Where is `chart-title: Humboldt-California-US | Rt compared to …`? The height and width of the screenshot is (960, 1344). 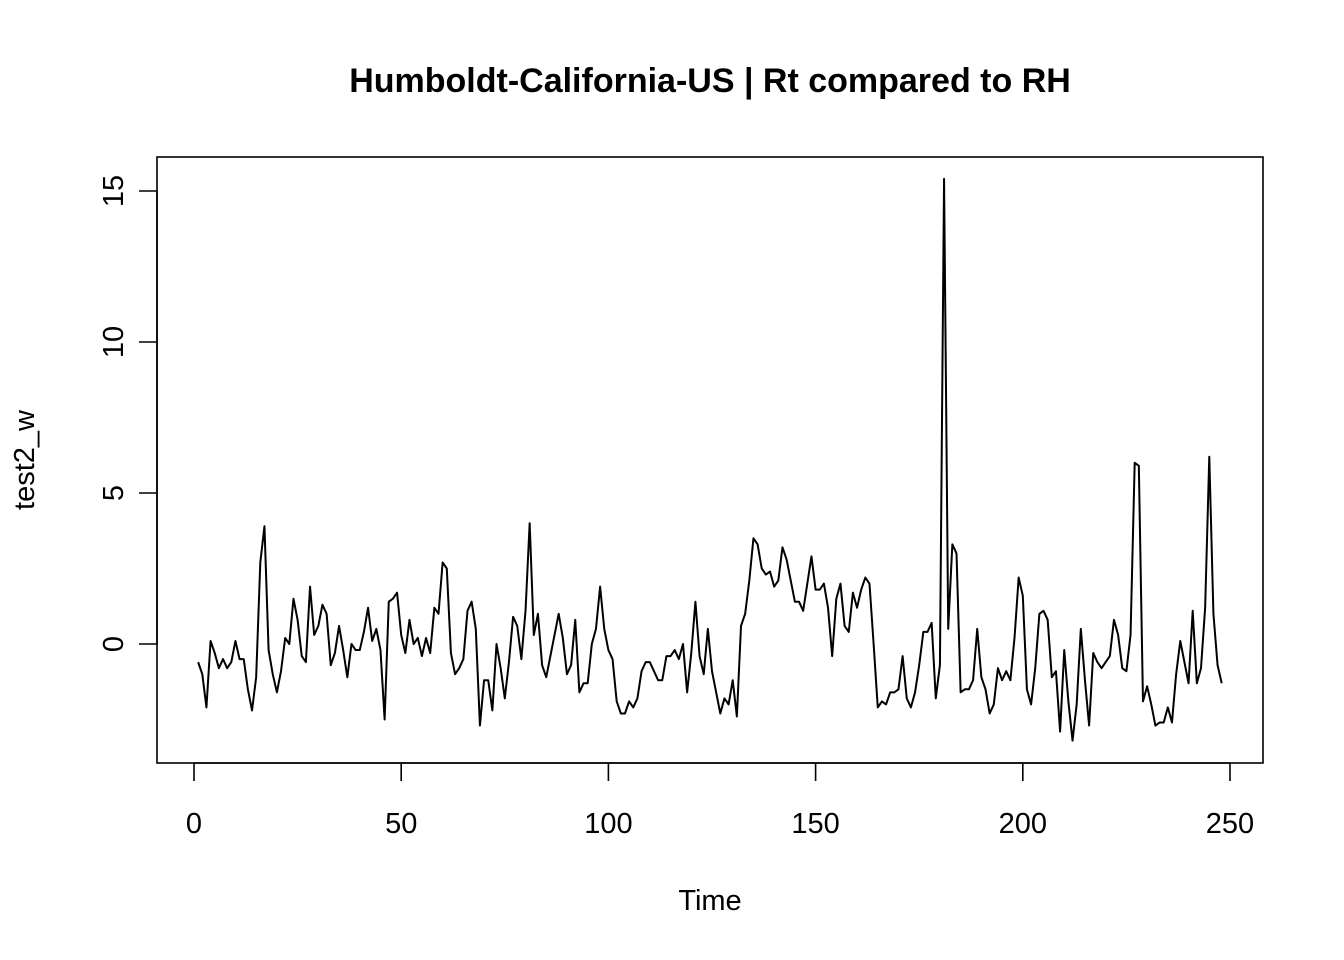
chart-title: Humboldt-California-US | Rt compared to … is located at coordinates (710, 81).